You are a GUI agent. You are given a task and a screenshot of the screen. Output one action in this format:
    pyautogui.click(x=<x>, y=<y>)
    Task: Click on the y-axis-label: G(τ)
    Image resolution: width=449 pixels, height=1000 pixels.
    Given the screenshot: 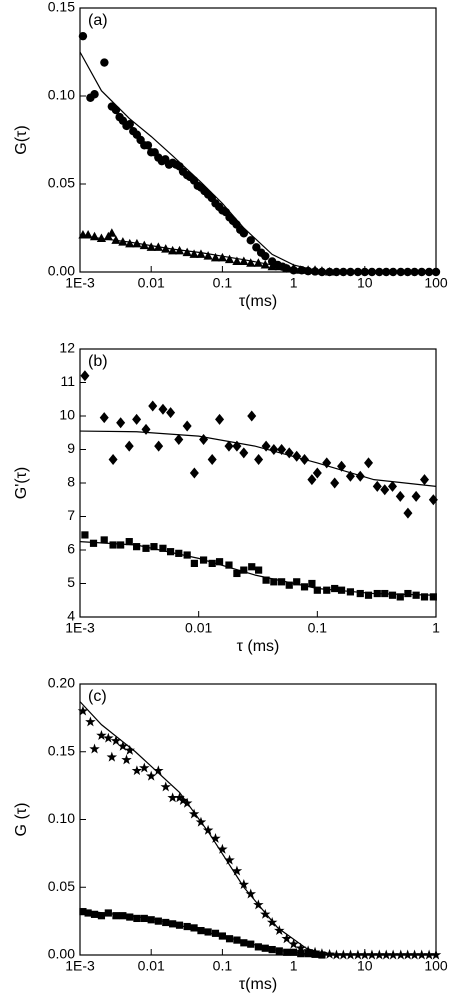 What is the action you would take?
    pyautogui.click(x=21, y=139)
    